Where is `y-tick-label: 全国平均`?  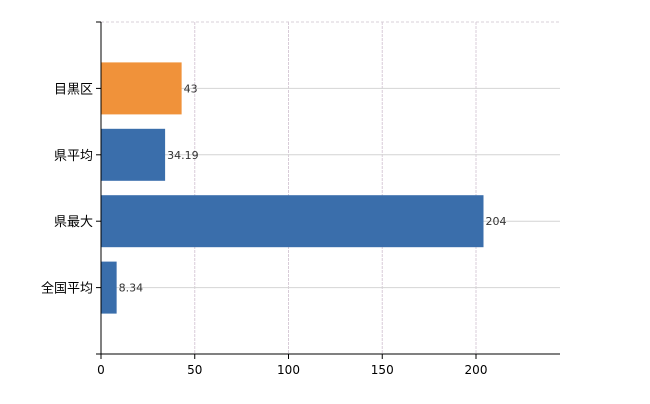 y-tick-label: 全国平均 is located at coordinates (67, 289).